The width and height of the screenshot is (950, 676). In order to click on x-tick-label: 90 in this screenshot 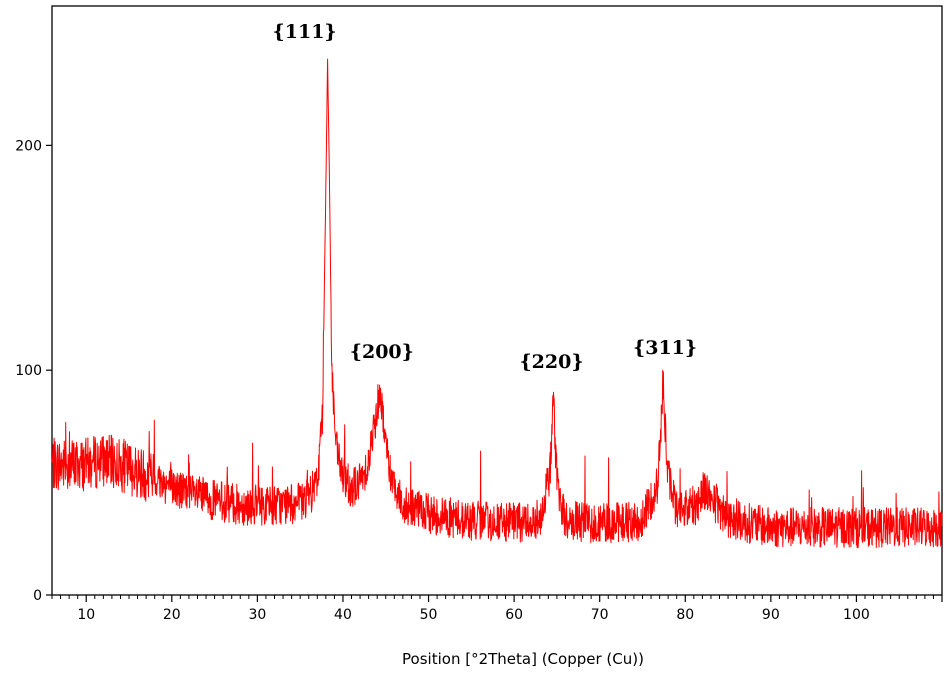, I will do `click(771, 615)`.